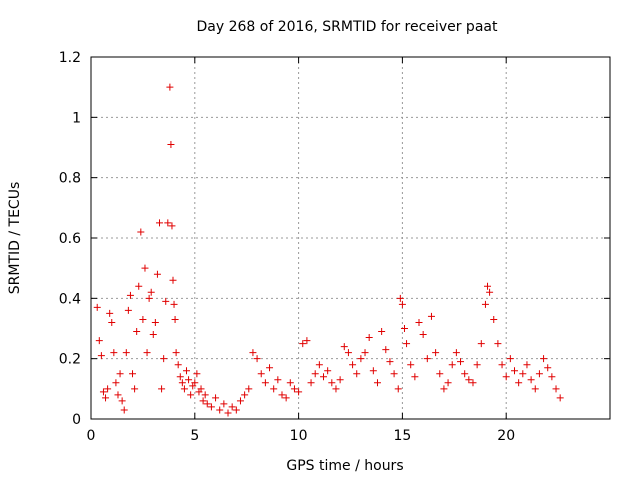 The width and height of the screenshot is (640, 480). What do you see at coordinates (76, 118) in the screenshot?
I see `y-tick-label: 1` at bounding box center [76, 118].